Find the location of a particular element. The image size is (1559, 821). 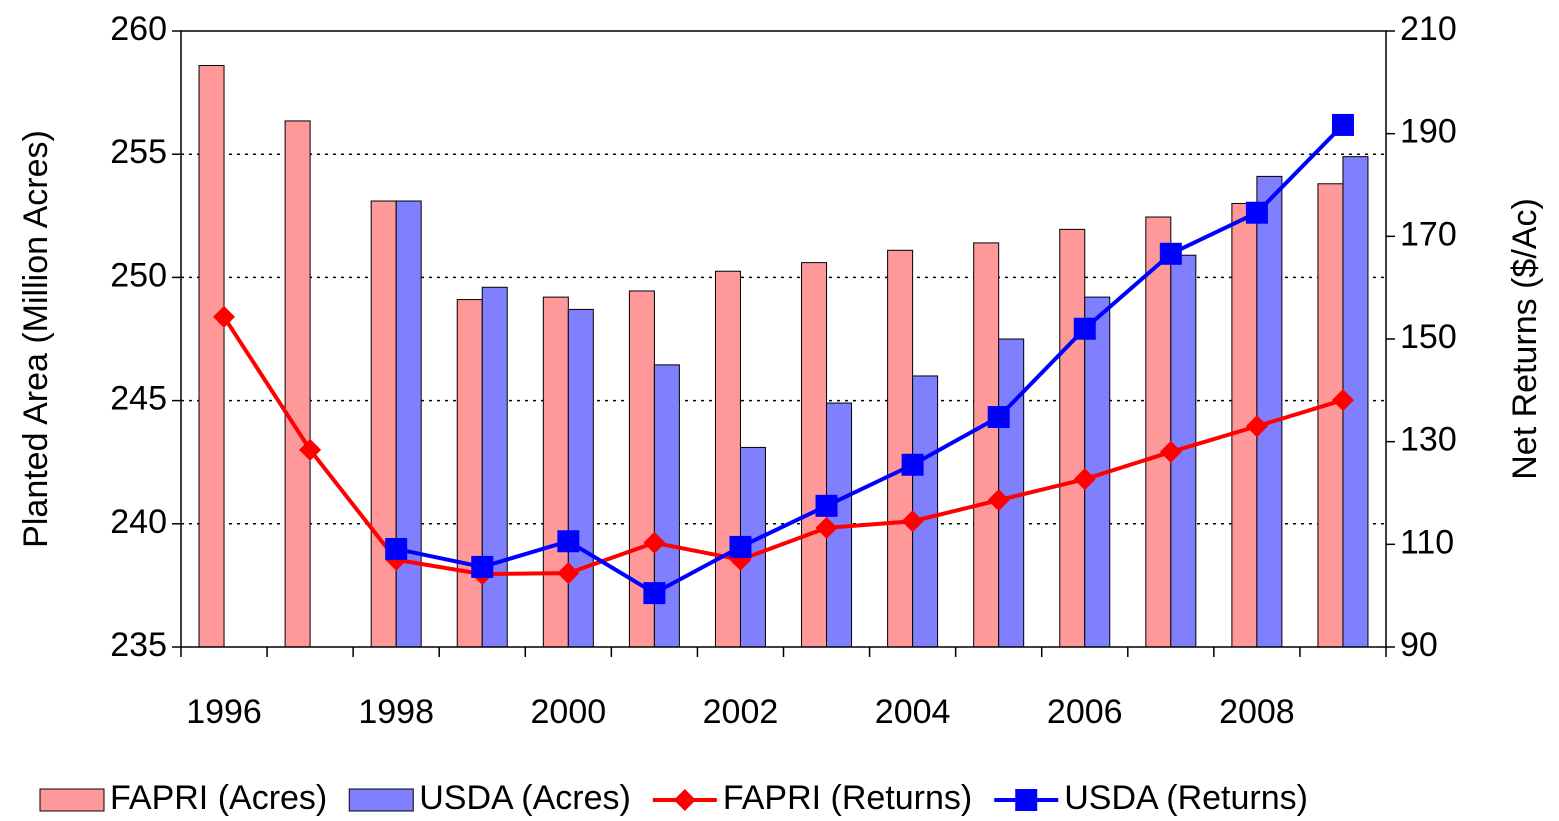

x-tick-label: 2004 is located at coordinates (913, 712).